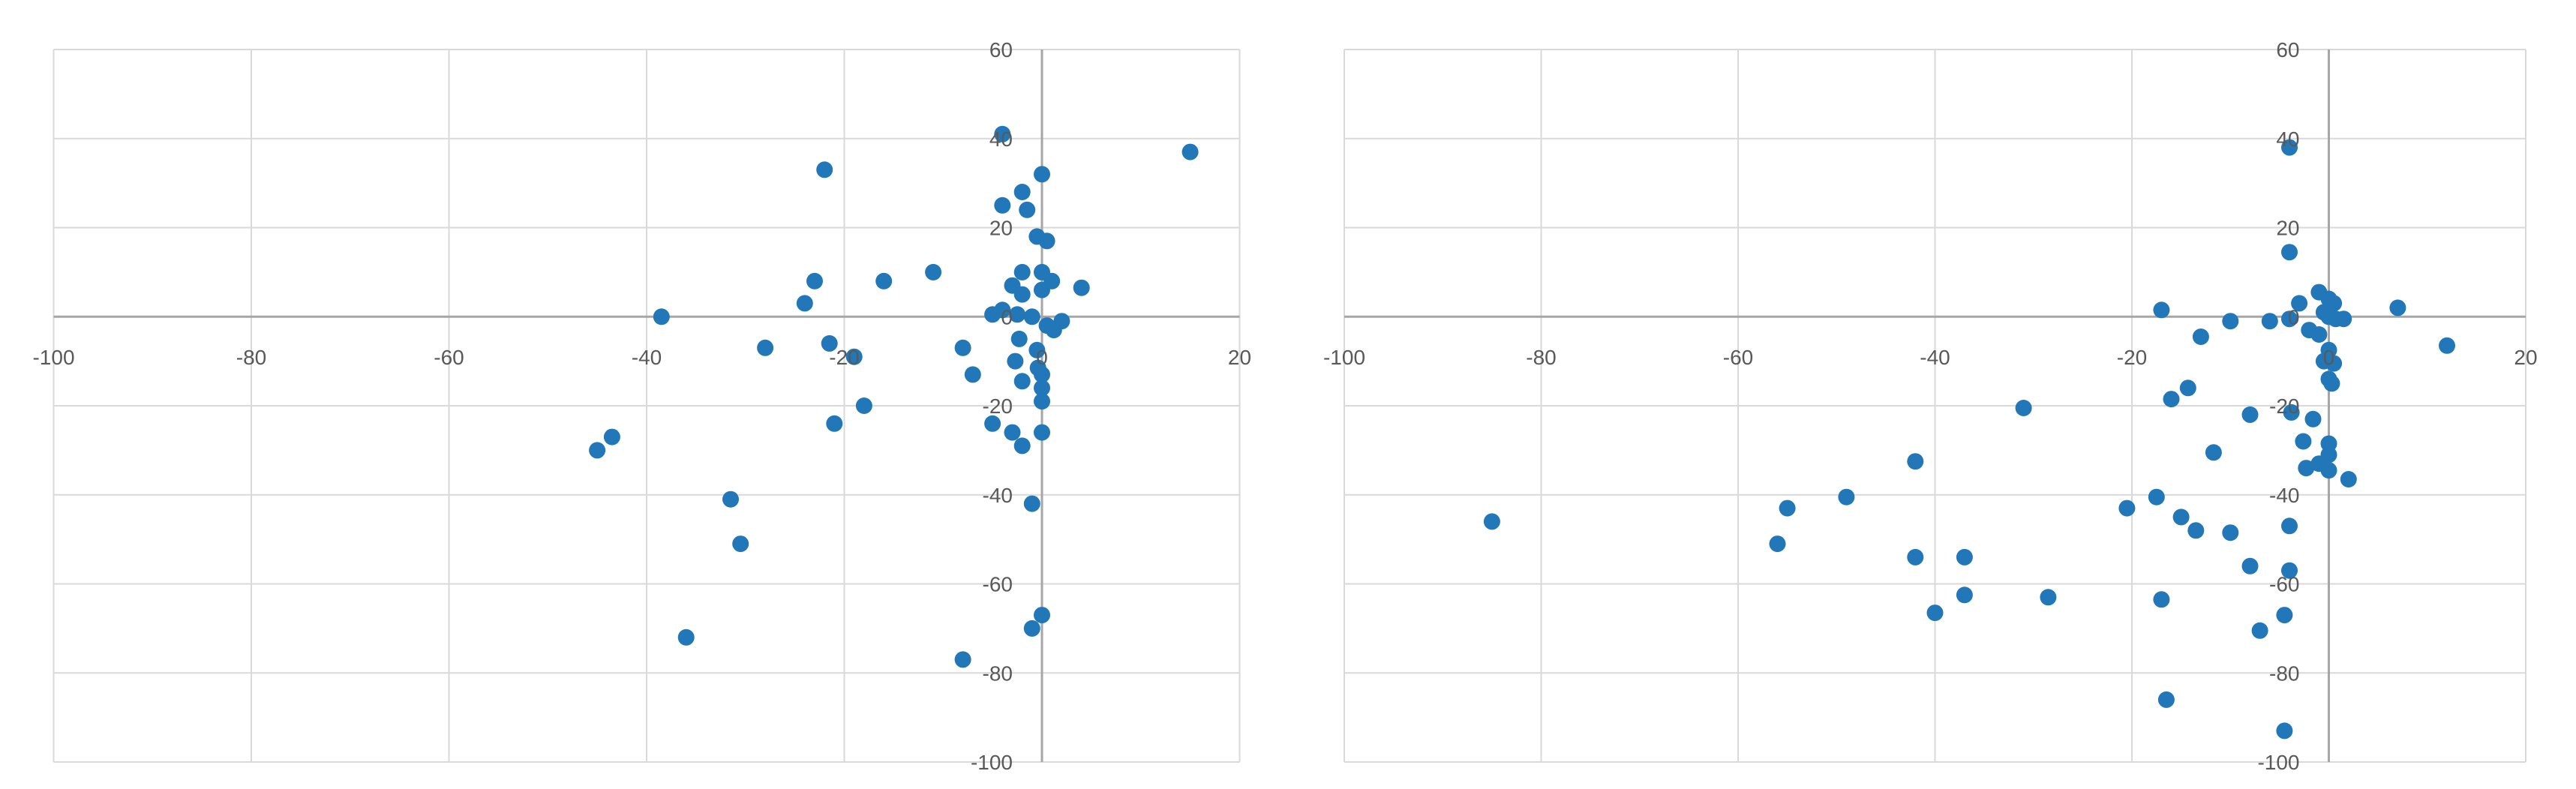 The height and width of the screenshot is (789, 2576). Describe the element at coordinates (2287, 228) in the screenshot. I see `y-tick-label: 20` at that location.